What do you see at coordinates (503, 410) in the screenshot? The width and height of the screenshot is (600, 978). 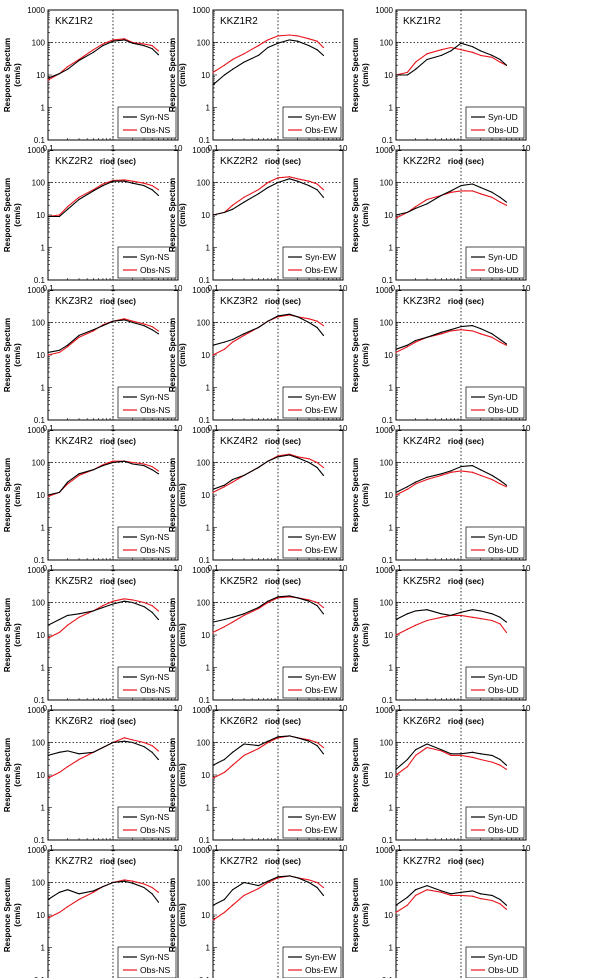 I see `legend-label-obs: Obs-UD` at bounding box center [503, 410].